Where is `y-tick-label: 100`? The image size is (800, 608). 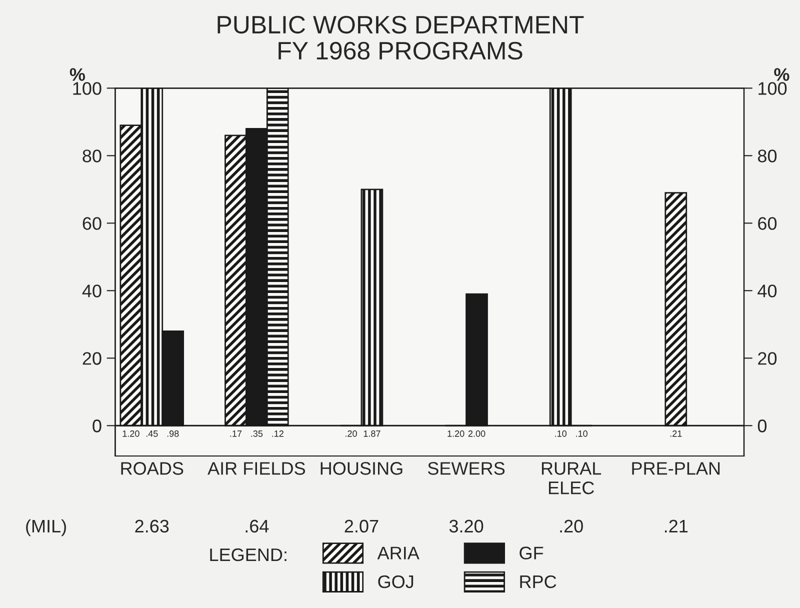 y-tick-label: 100 is located at coordinates (87, 88).